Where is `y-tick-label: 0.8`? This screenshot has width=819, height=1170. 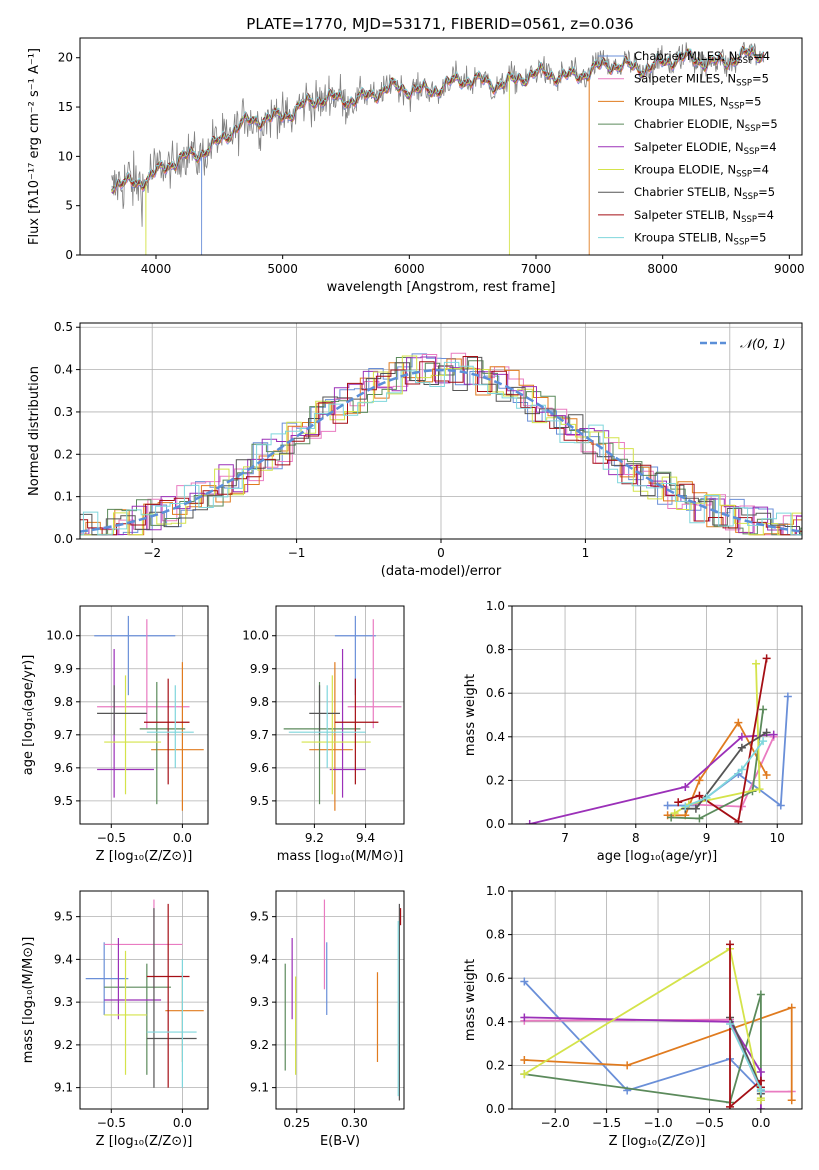 y-tick-label: 0.8 is located at coordinates (495, 650).